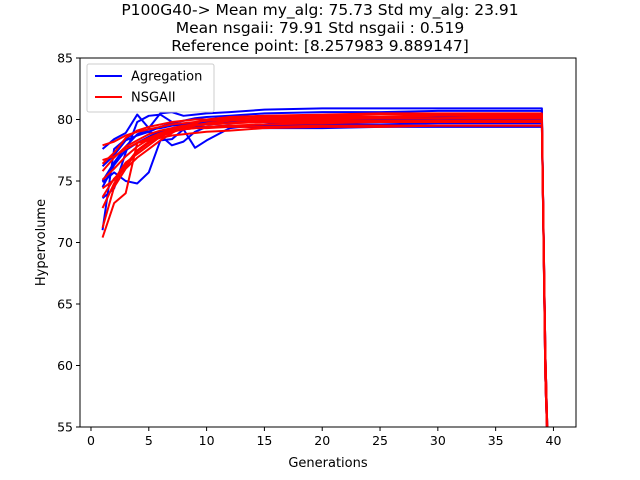  I want to click on y-axis: 55 60 65 70 75 80 85, so click(68, 243).